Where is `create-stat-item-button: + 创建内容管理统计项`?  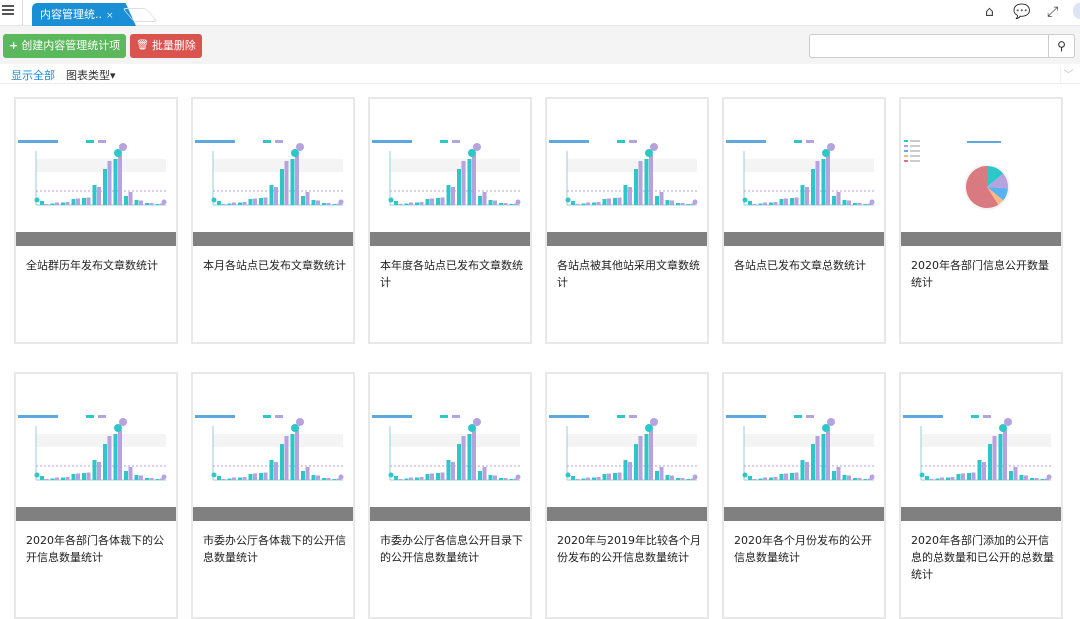
create-stat-item-button: + 创建内容管理统计项 is located at coordinates (65, 46).